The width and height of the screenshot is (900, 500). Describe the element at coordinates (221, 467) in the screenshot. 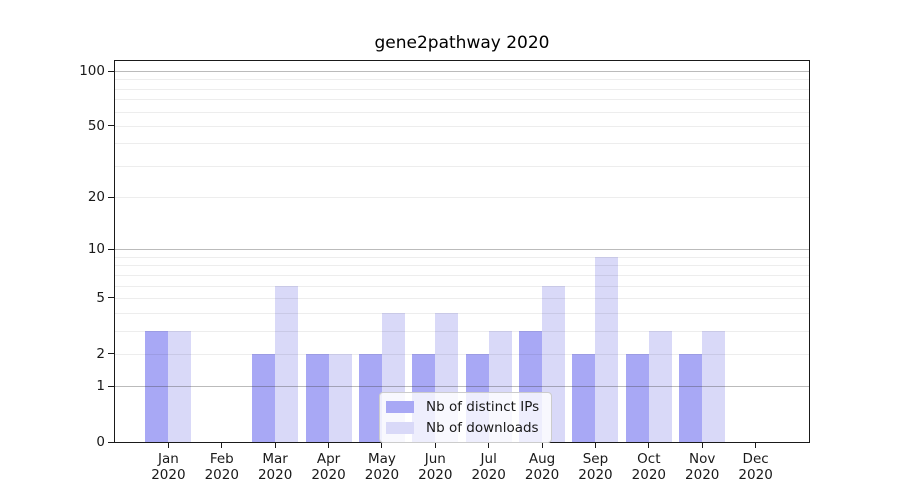

I see `x-tick-label: Feb 2020` at that location.